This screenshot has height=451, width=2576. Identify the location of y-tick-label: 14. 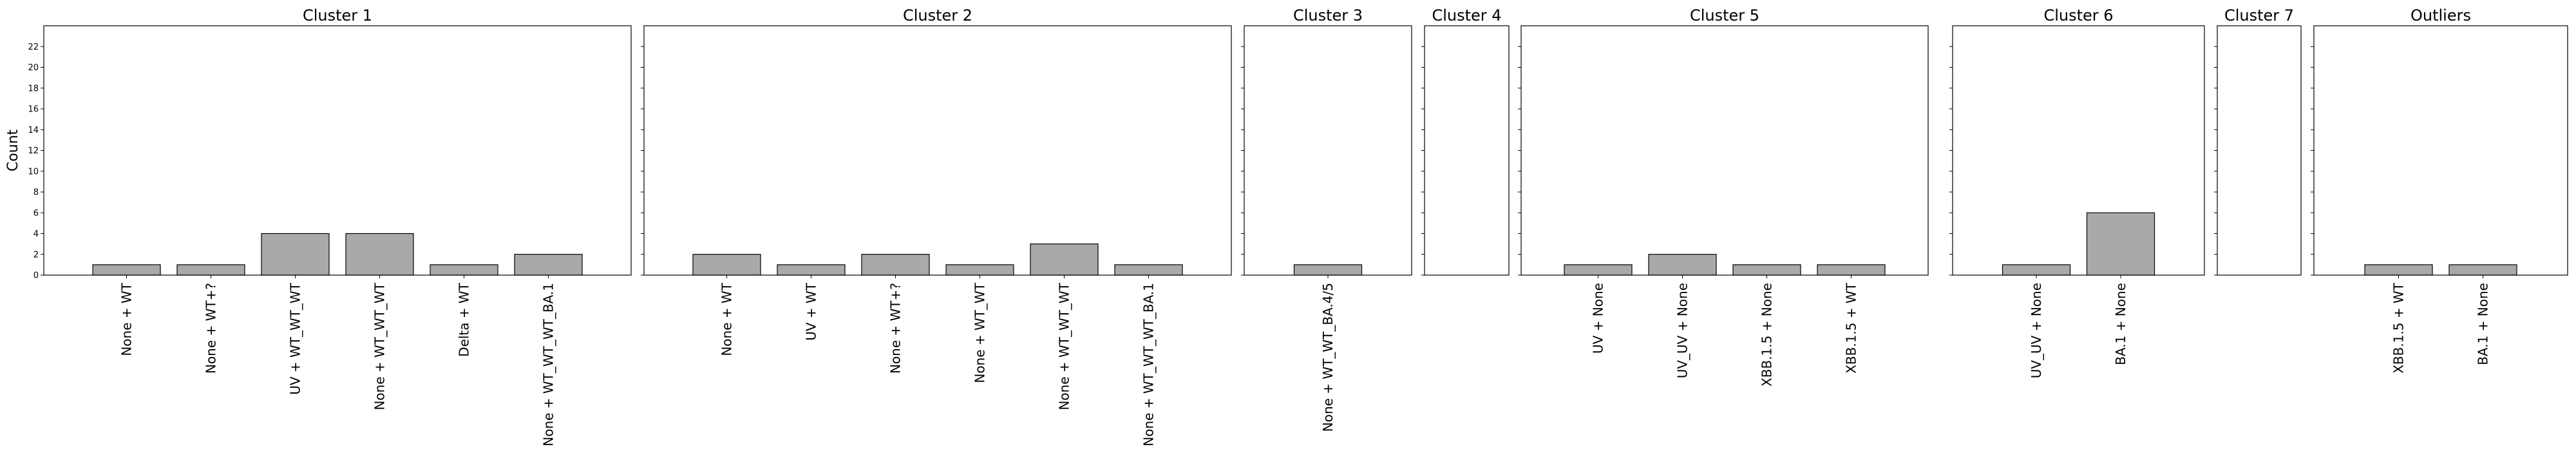
(34, 130).